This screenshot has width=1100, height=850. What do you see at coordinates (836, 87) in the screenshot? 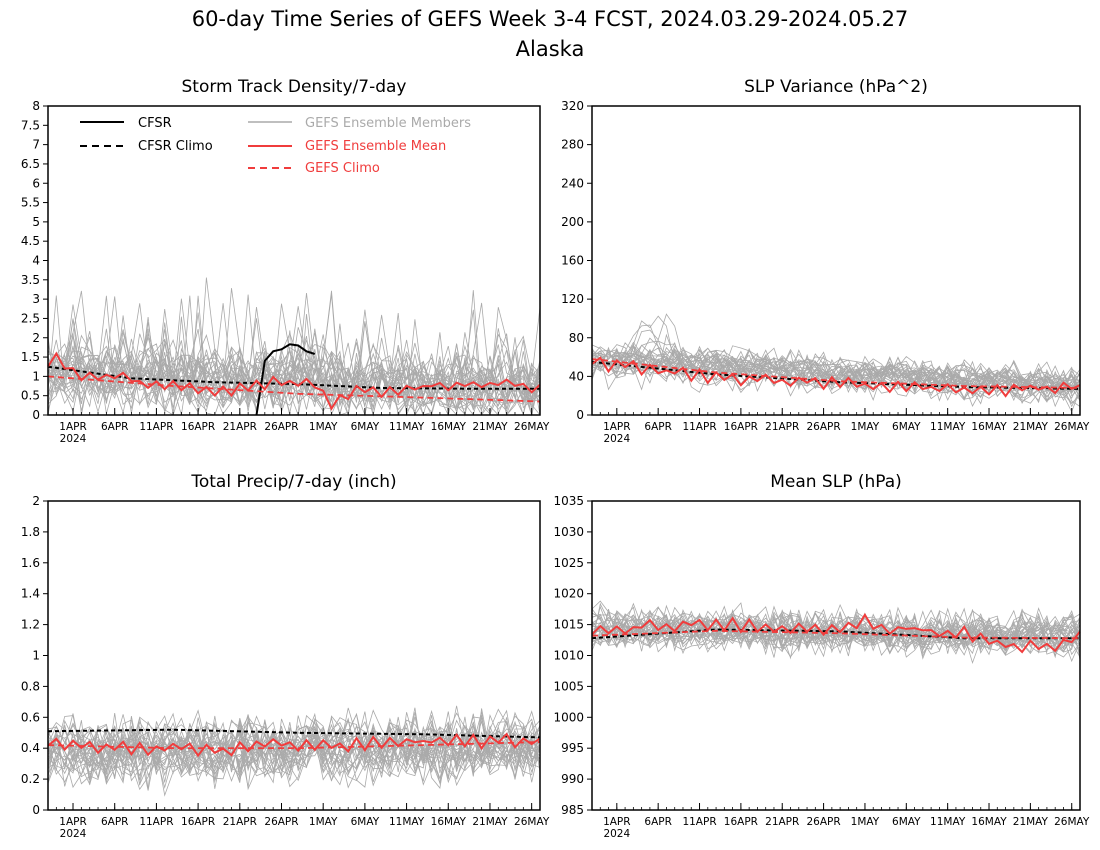
I see `panel-title: SLP Variance (hPa^2)` at bounding box center [836, 87].